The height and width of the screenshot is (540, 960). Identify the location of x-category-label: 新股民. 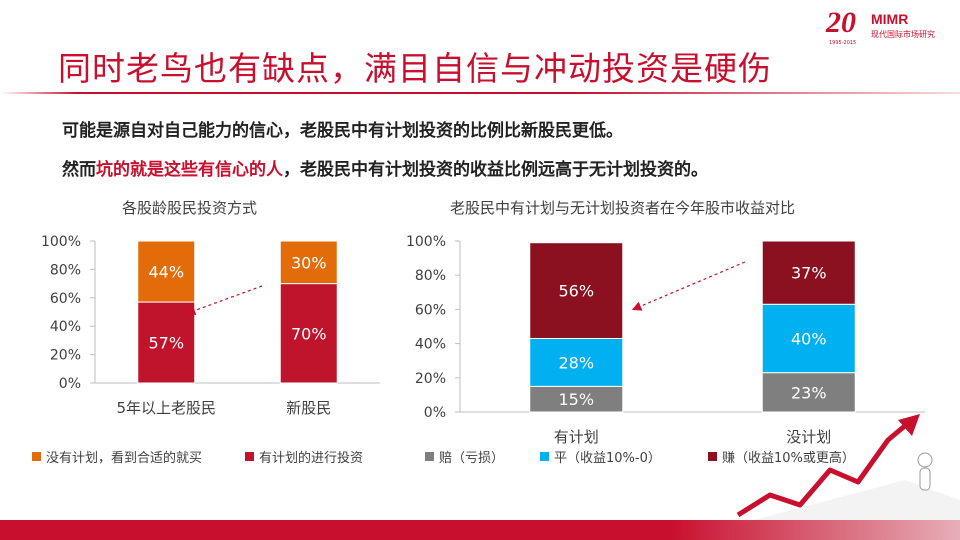
(308, 408).